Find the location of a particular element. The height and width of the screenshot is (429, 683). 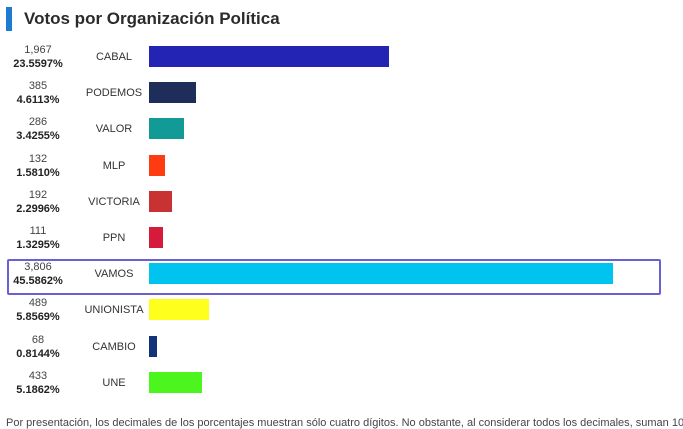

party-label: PODEMOS is located at coordinates (114, 93).